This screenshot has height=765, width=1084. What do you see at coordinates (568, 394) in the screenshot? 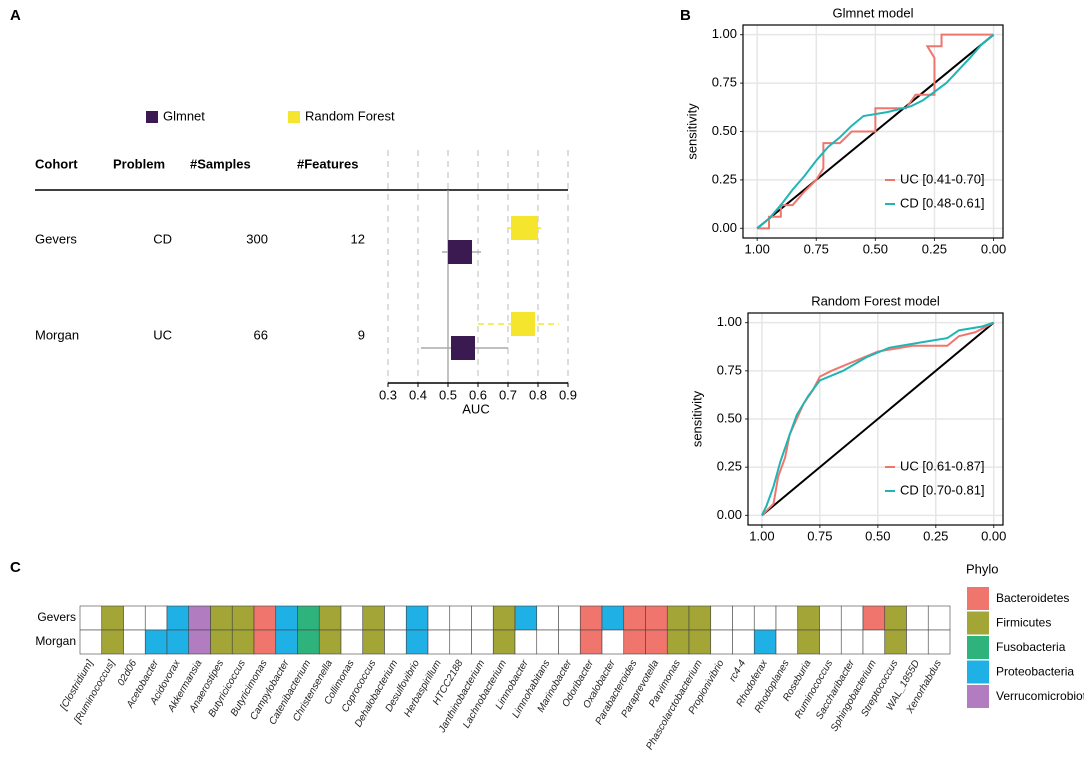
I see `x-tick-label: 0.9` at bounding box center [568, 394].